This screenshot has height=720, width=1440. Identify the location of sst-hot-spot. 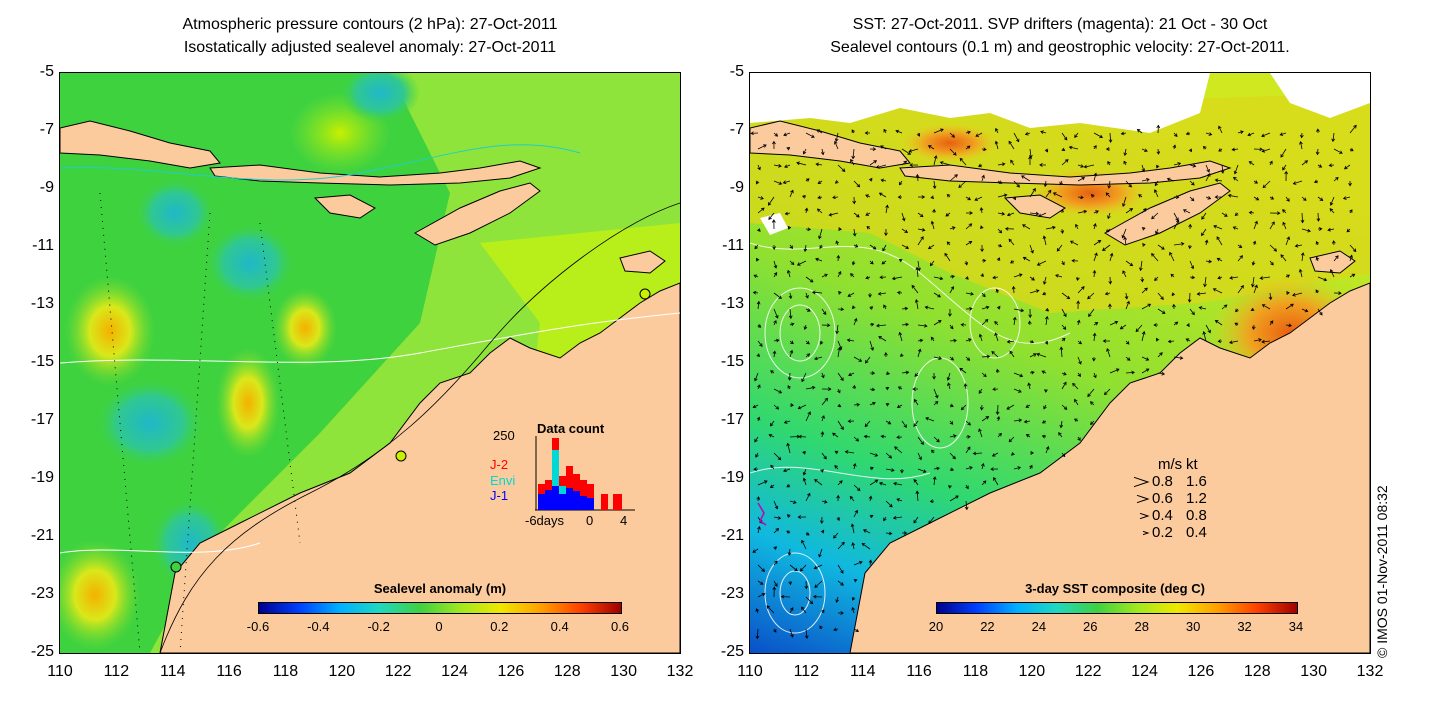
(950, 143).